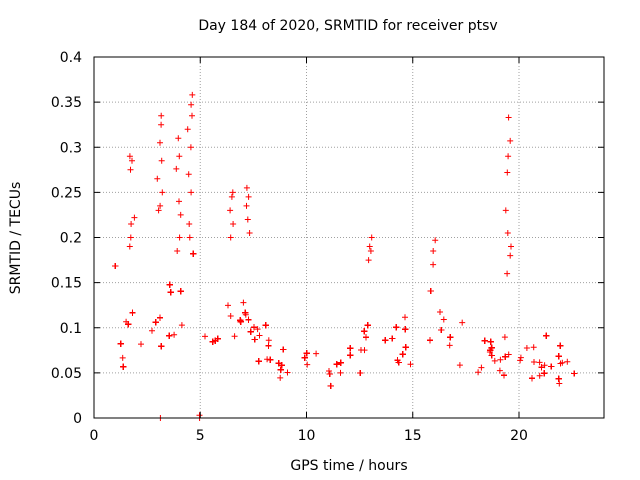  Describe the element at coordinates (71, 239) in the screenshot. I see `y-tick-label: 0.2` at that location.